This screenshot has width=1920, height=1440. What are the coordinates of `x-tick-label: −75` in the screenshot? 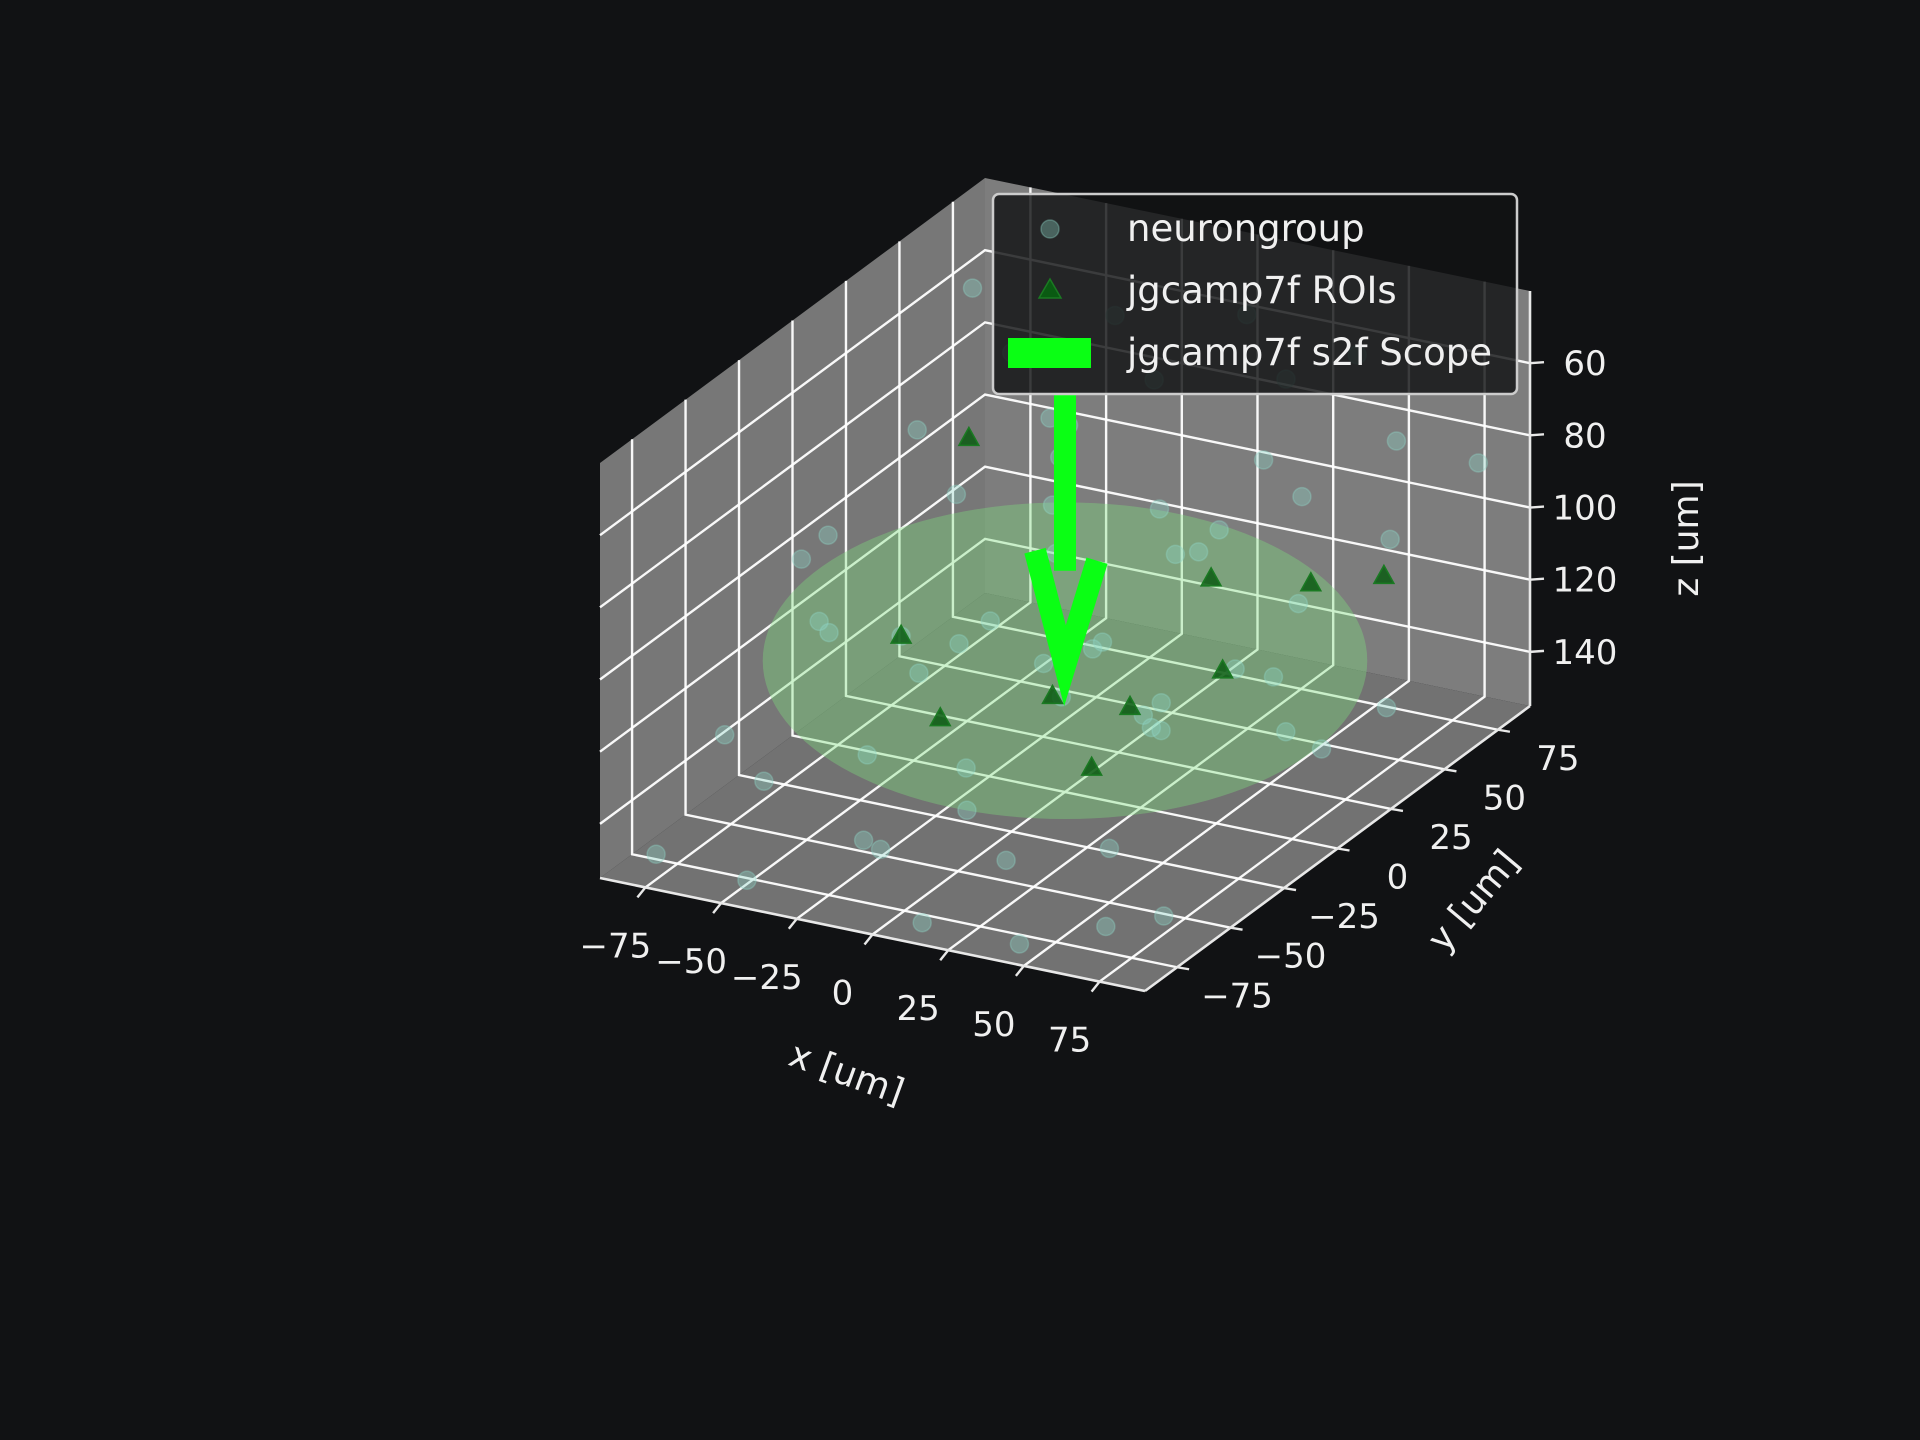 It's located at (616, 946).